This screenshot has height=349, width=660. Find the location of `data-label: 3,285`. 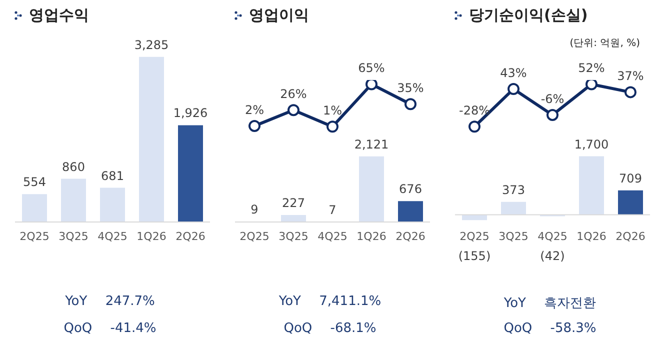

data-label: 3,285 is located at coordinates (151, 45).